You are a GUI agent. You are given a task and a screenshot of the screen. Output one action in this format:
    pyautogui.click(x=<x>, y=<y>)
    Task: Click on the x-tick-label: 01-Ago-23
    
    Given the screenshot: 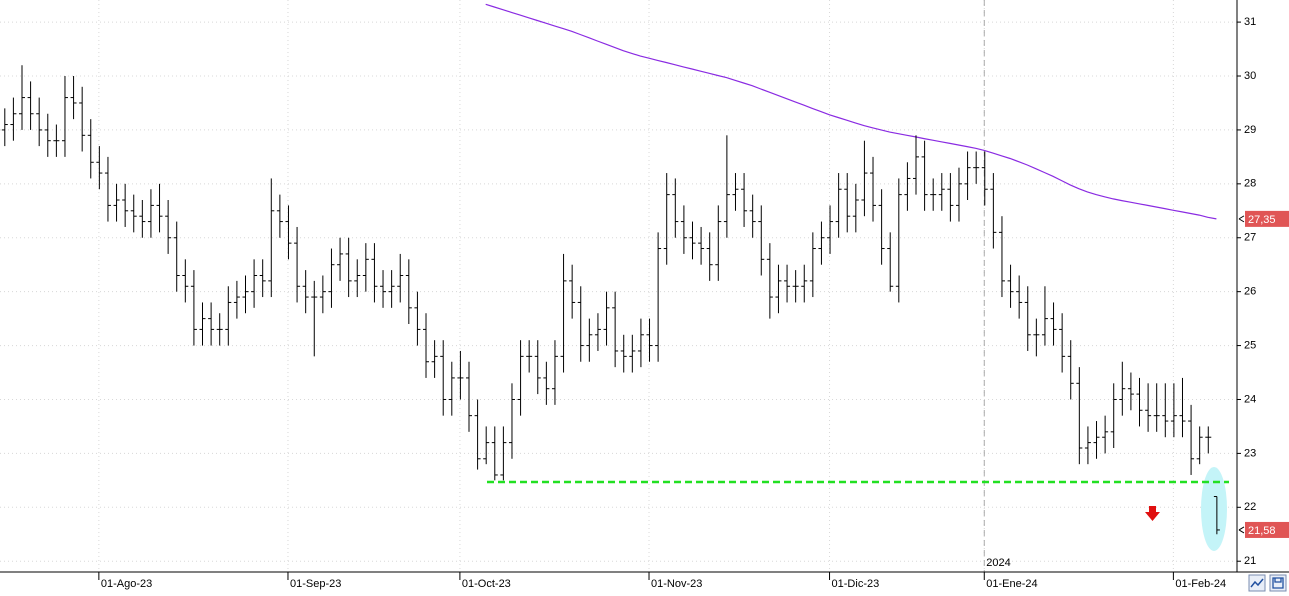 What is the action you would take?
    pyautogui.click(x=126, y=584)
    